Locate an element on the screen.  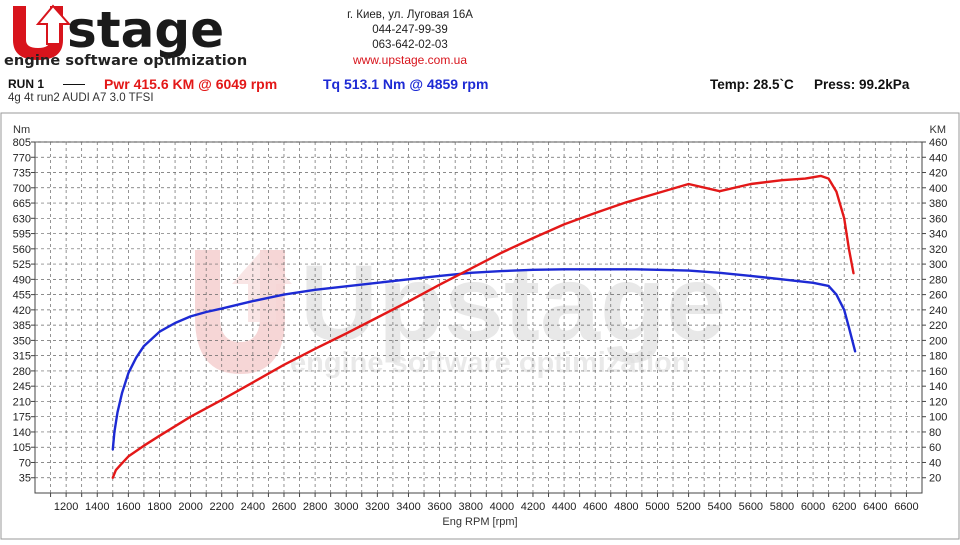
phone-1: 044-247-99-39 is located at coordinates (410, 30).